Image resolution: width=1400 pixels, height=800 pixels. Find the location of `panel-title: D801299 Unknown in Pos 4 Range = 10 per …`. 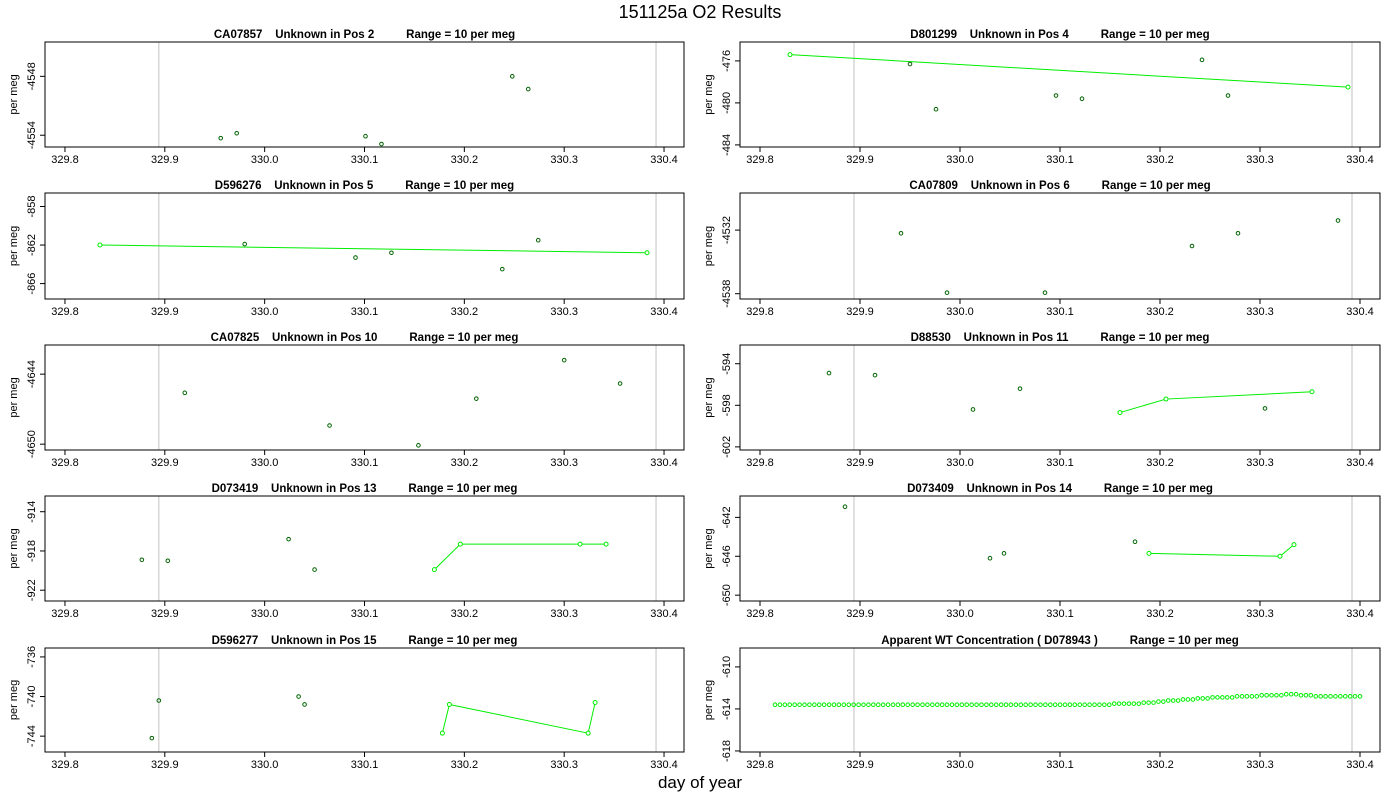

panel-title: D801299 Unknown in Pos 4 Range = 10 per … is located at coordinates (1059, 35).